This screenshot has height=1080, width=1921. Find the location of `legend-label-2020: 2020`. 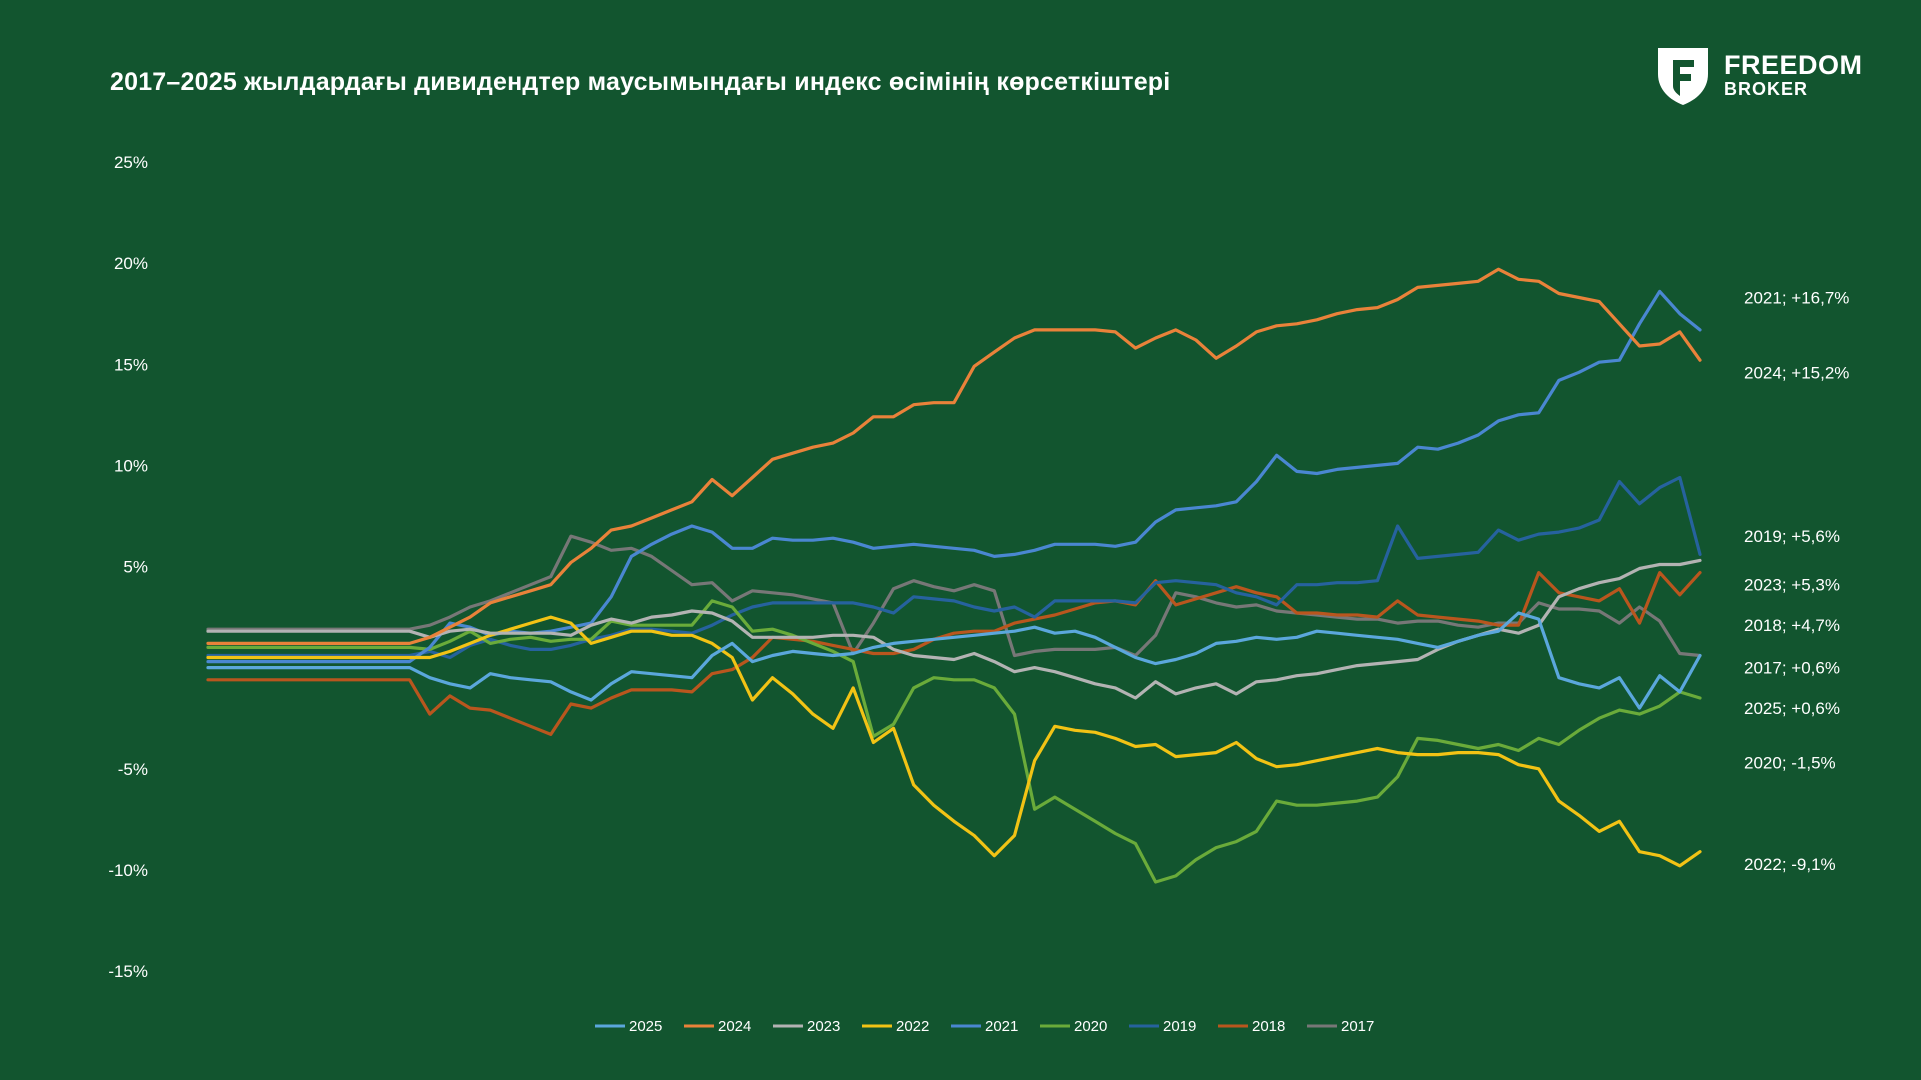

legend-label-2020: 2020 is located at coordinates (1090, 1026).